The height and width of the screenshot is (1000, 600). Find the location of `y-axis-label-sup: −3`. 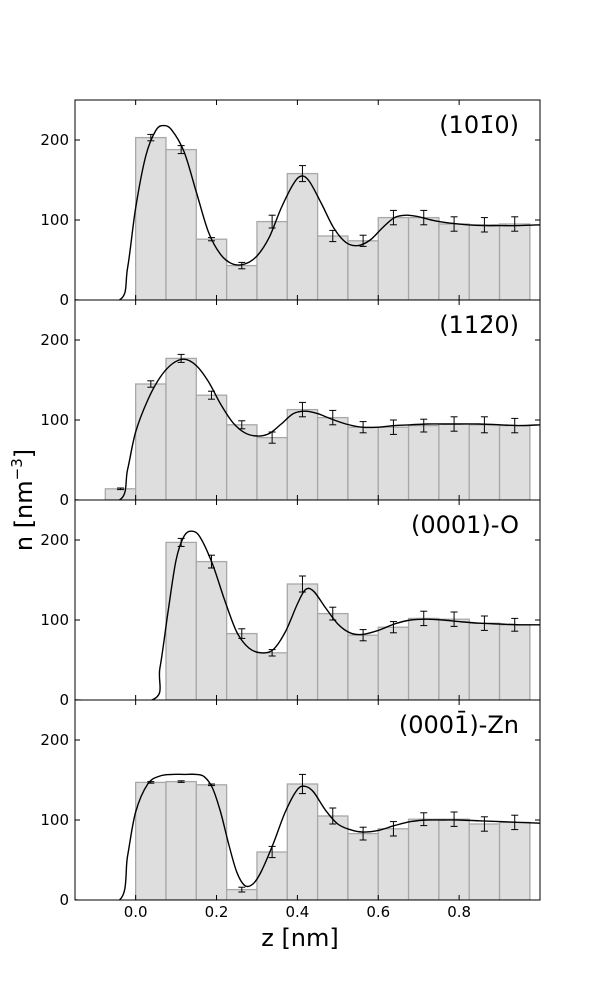

y-axis-label-sup: −3 is located at coordinates (17, 469).